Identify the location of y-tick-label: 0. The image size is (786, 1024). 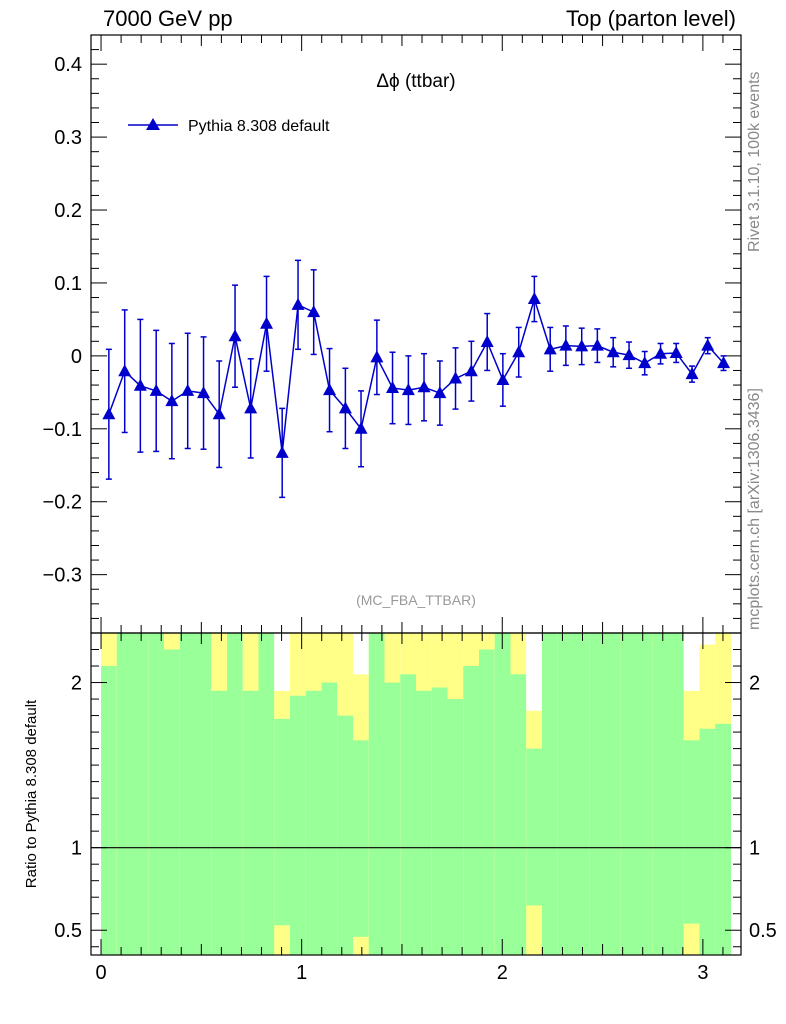
(76, 357).